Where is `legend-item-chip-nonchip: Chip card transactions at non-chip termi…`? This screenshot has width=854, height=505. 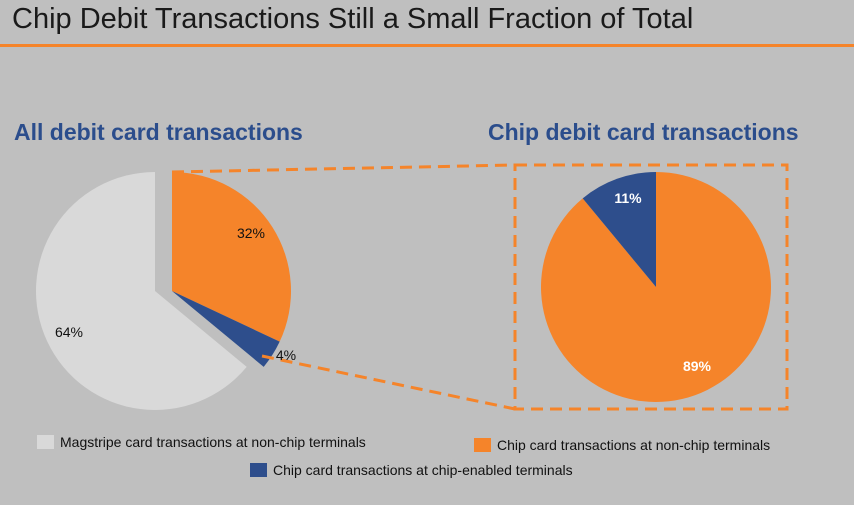
legend-item-chip-nonchip: Chip card transactions at non-chip termi… is located at coordinates (622, 445).